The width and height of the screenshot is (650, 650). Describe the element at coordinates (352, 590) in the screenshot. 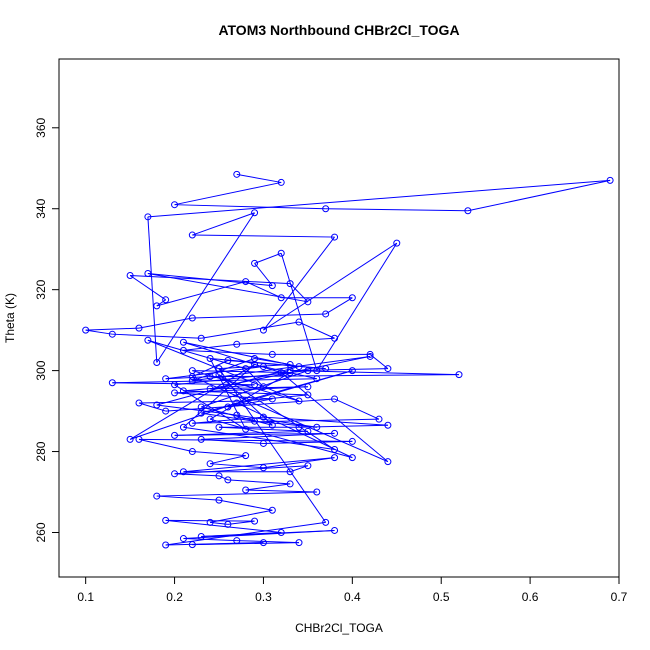

I see `x-axis: 0.1 0.2 0.3 0.4 0.5 0.6 0.7` at that location.